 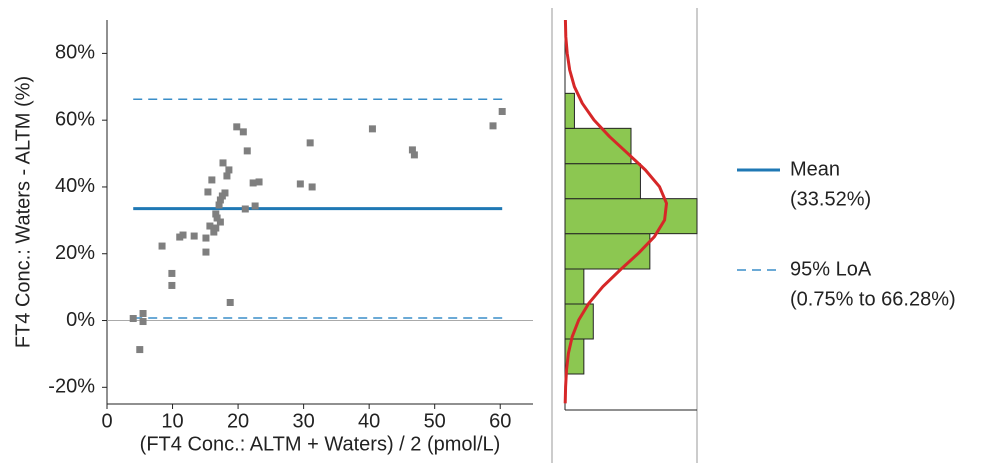 What do you see at coordinates (435, 421) in the screenshot?
I see `x-tick-label: 50` at bounding box center [435, 421].